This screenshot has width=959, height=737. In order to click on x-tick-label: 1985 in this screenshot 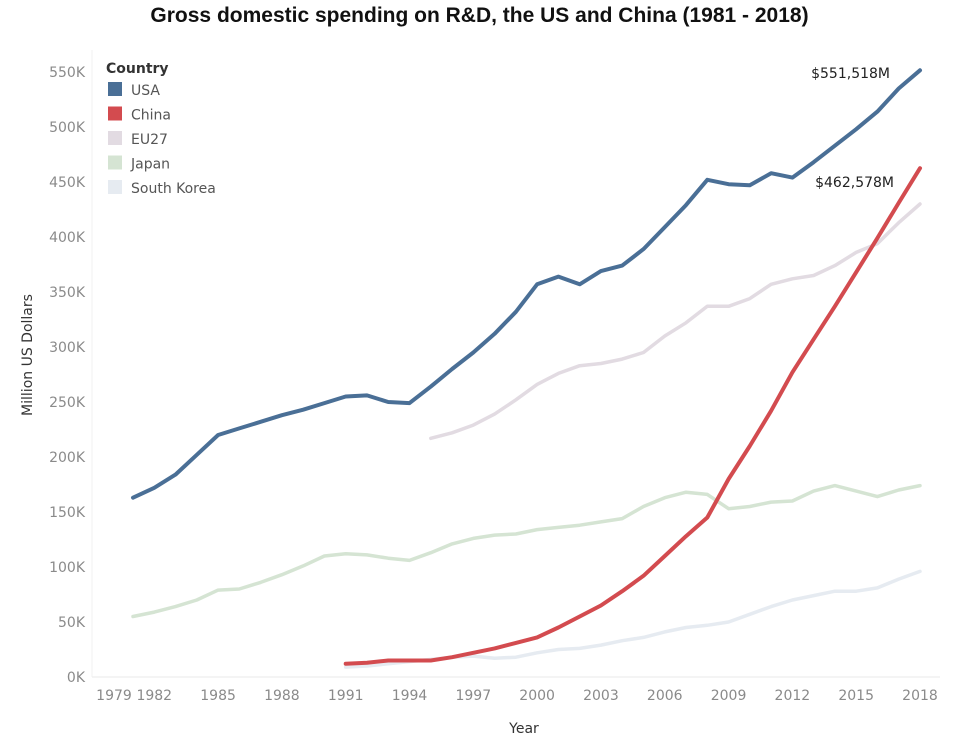, I will do `click(218, 696)`.